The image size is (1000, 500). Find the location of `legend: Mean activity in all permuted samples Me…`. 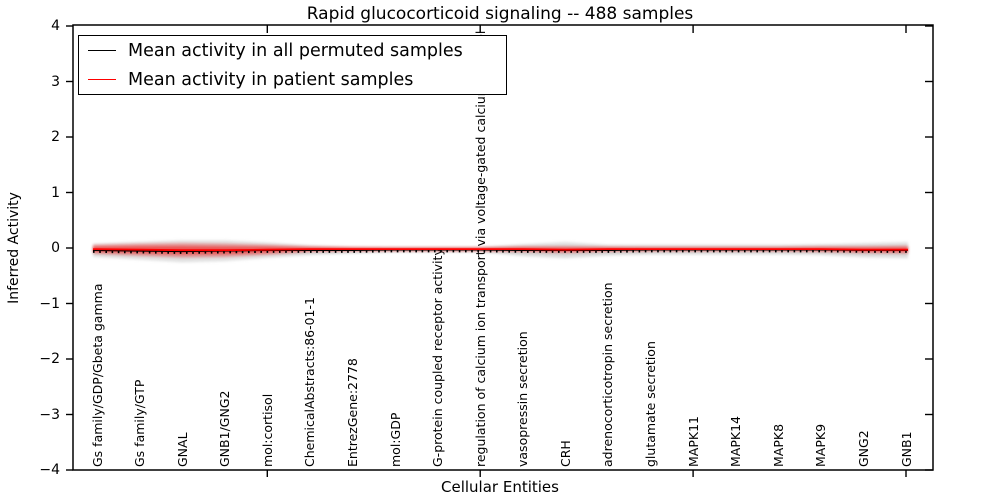

legend: Mean activity in all permuted samples Me… is located at coordinates (292, 65).